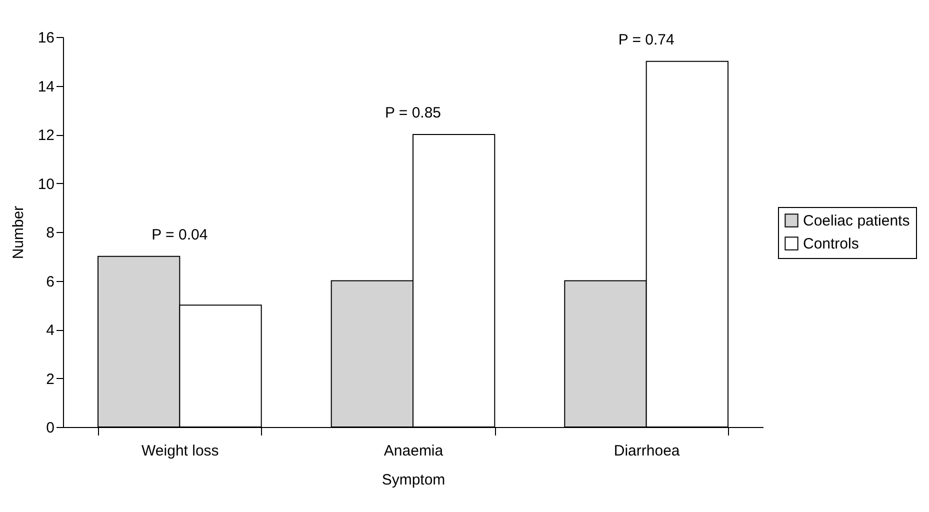 The height and width of the screenshot is (512, 929). I want to click on y-axis-title: Number, so click(18, 233).